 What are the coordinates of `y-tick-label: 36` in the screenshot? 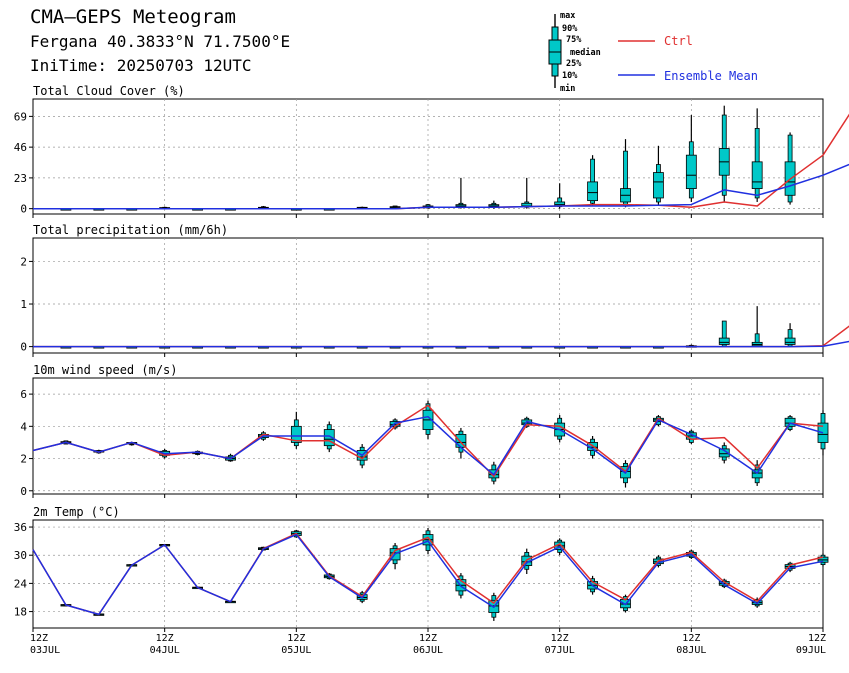 It's located at (20, 527).